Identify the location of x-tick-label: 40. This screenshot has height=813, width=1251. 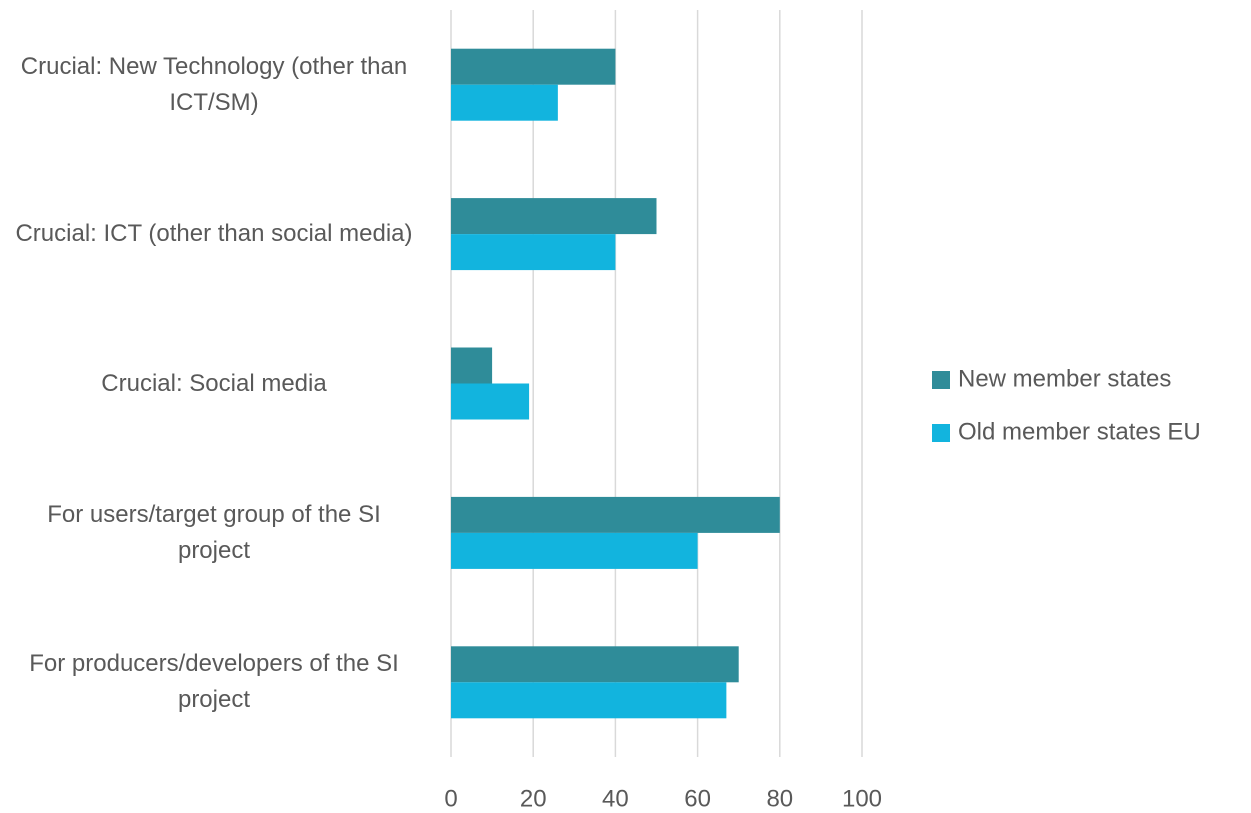
(615, 798).